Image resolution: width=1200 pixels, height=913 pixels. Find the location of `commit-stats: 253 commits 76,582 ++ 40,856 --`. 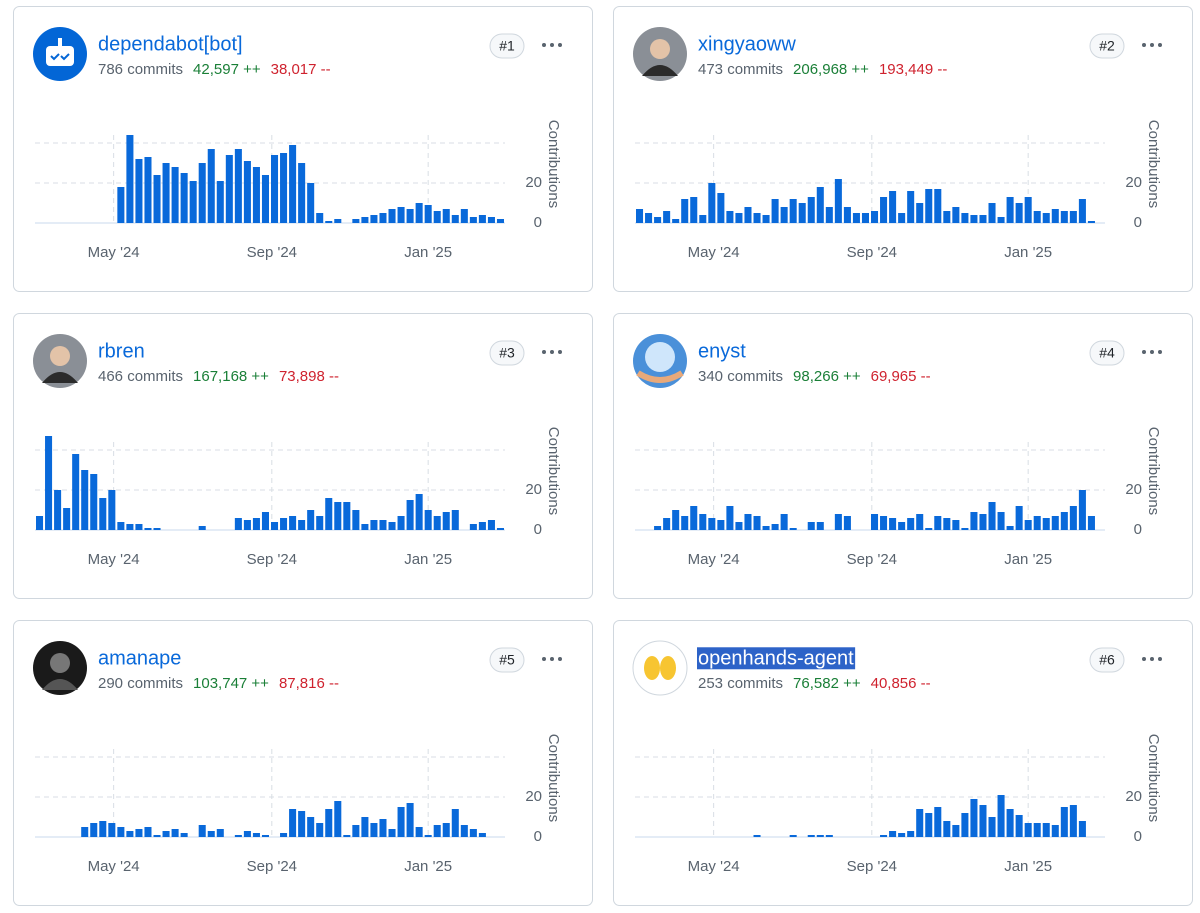

commit-stats: 253 commits 76,582 ++ 40,856 -- is located at coordinates (814, 683).